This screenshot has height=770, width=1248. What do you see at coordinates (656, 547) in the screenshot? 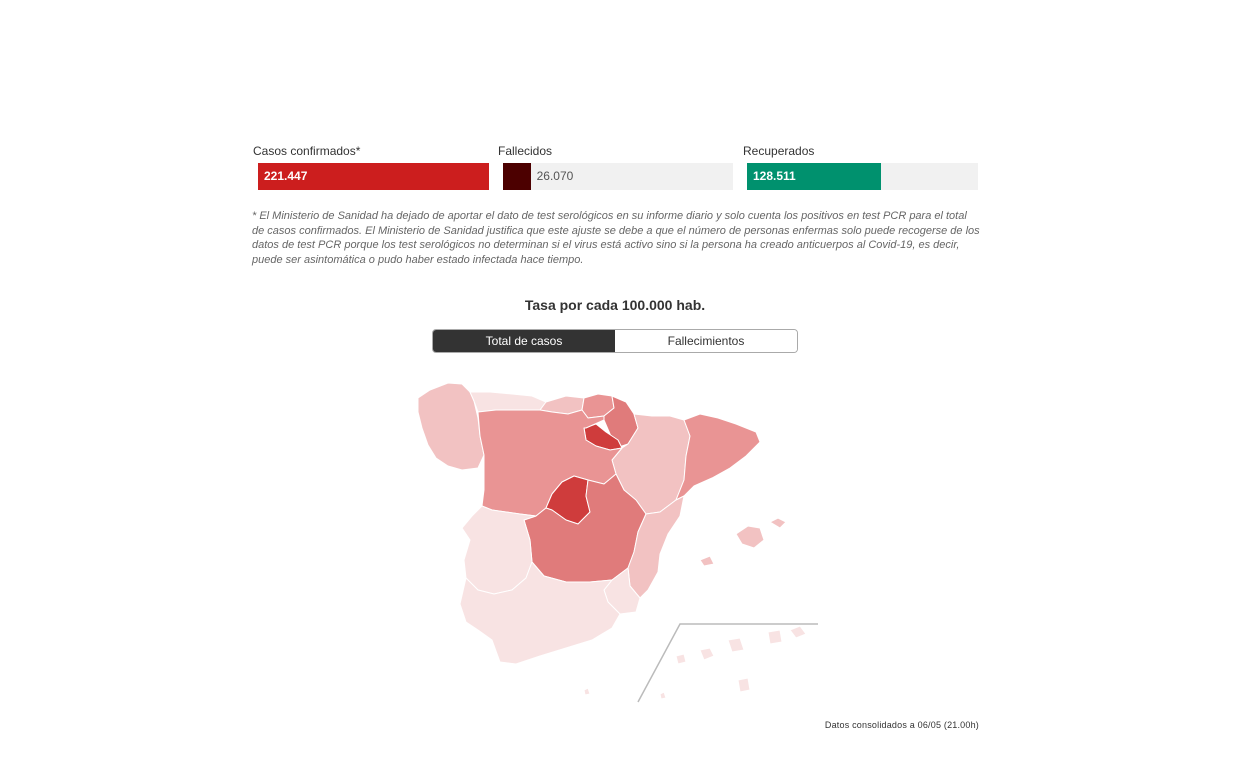
I see `region-valencia` at bounding box center [656, 547].